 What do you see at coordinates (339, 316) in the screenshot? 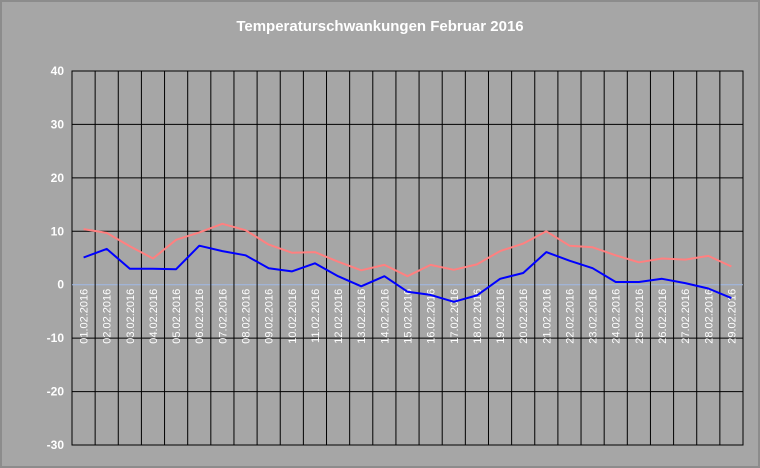
I see `x-tick-label: 12.02.2016` at bounding box center [339, 316].